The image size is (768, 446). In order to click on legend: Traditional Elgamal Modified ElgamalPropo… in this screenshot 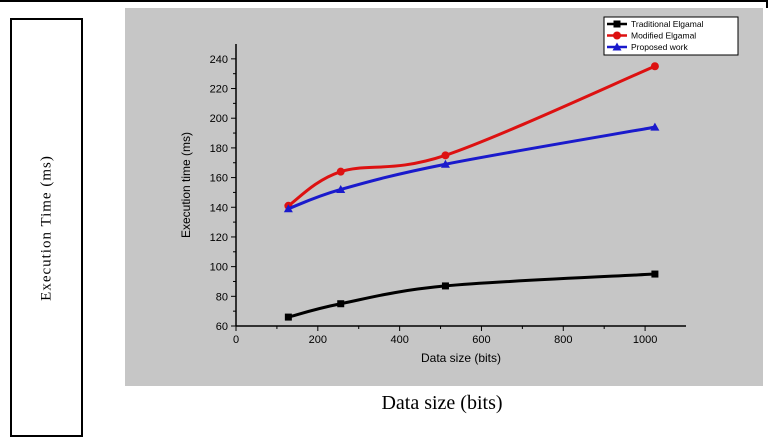, I will do `click(671, 36)`.